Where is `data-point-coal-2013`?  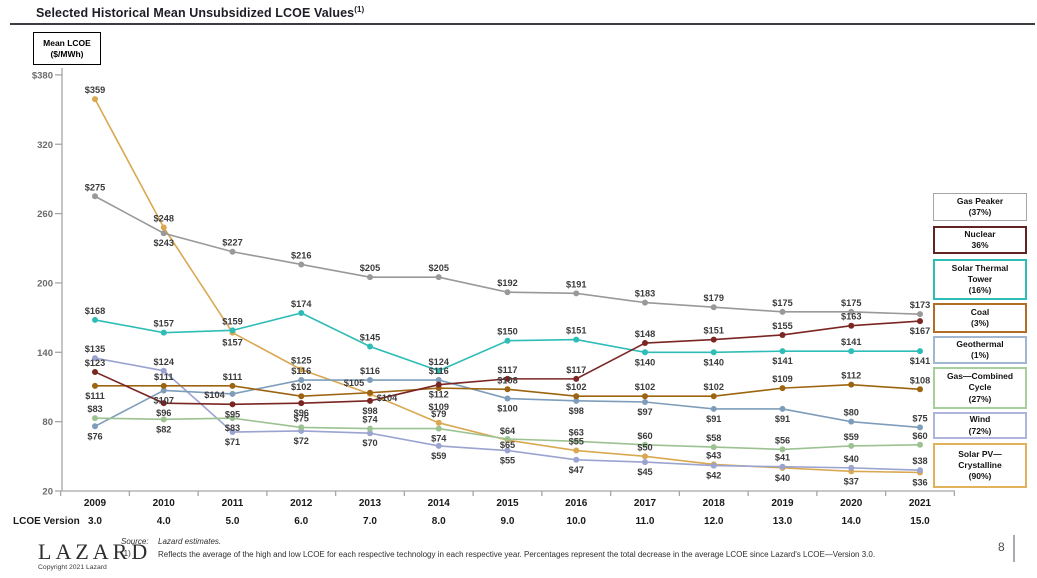
data-point-coal-2013 is located at coordinates (370, 392).